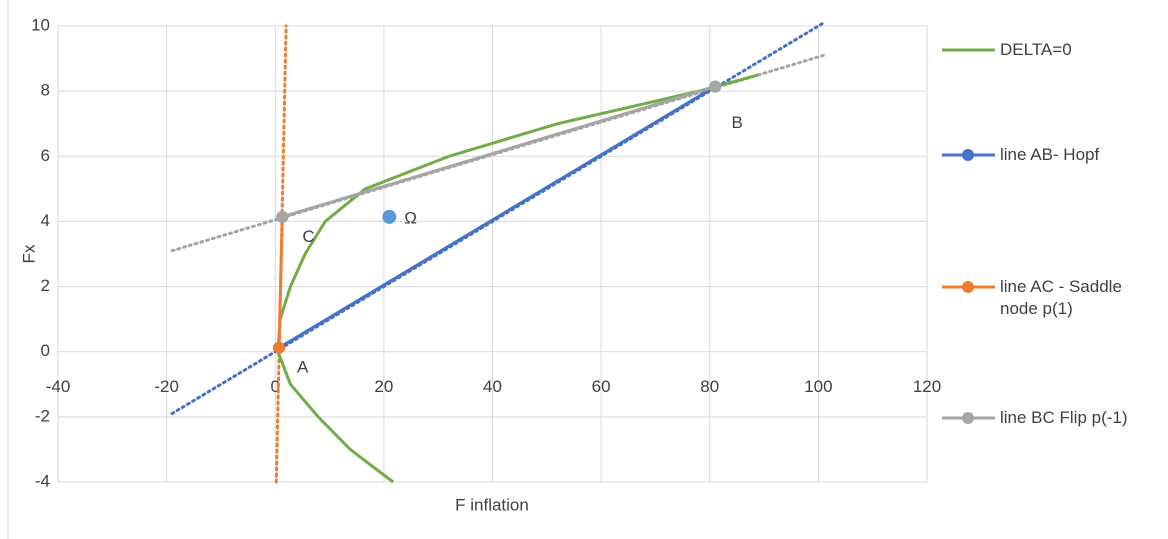  I want to click on point, so click(389, 216).